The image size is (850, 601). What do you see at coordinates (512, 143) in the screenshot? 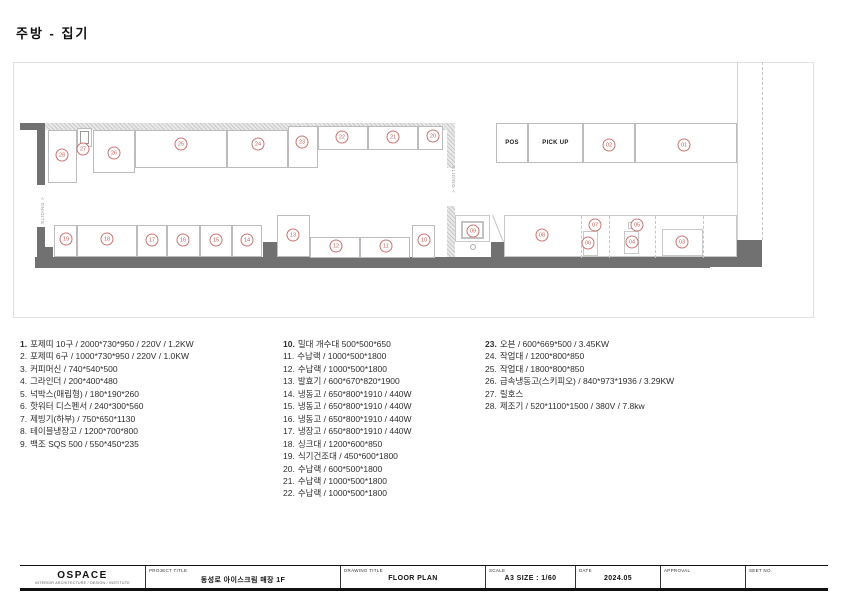
I see `pos-label: POS` at bounding box center [512, 143].